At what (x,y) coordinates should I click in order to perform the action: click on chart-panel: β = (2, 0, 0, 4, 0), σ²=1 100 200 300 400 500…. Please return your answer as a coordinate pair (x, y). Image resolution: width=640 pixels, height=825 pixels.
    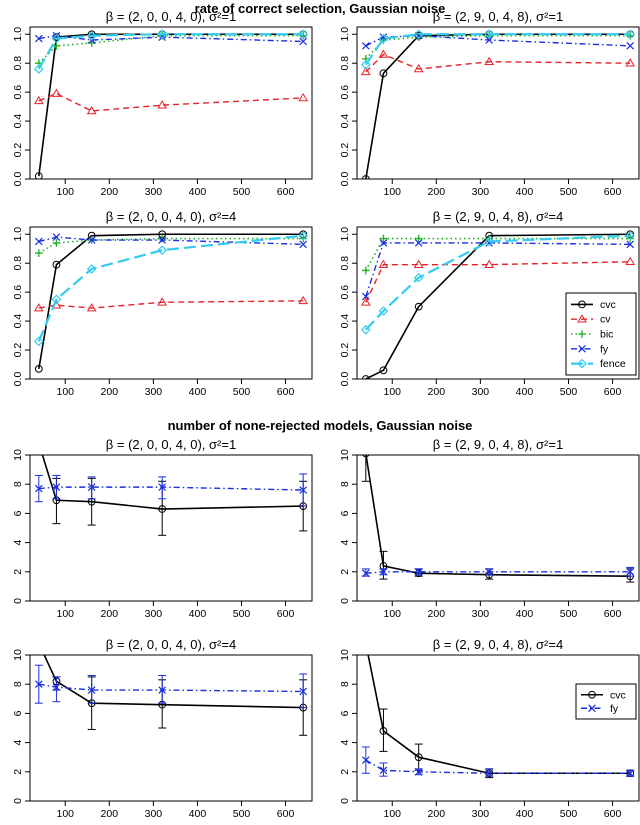
    Looking at the image, I should click on (162, 103).